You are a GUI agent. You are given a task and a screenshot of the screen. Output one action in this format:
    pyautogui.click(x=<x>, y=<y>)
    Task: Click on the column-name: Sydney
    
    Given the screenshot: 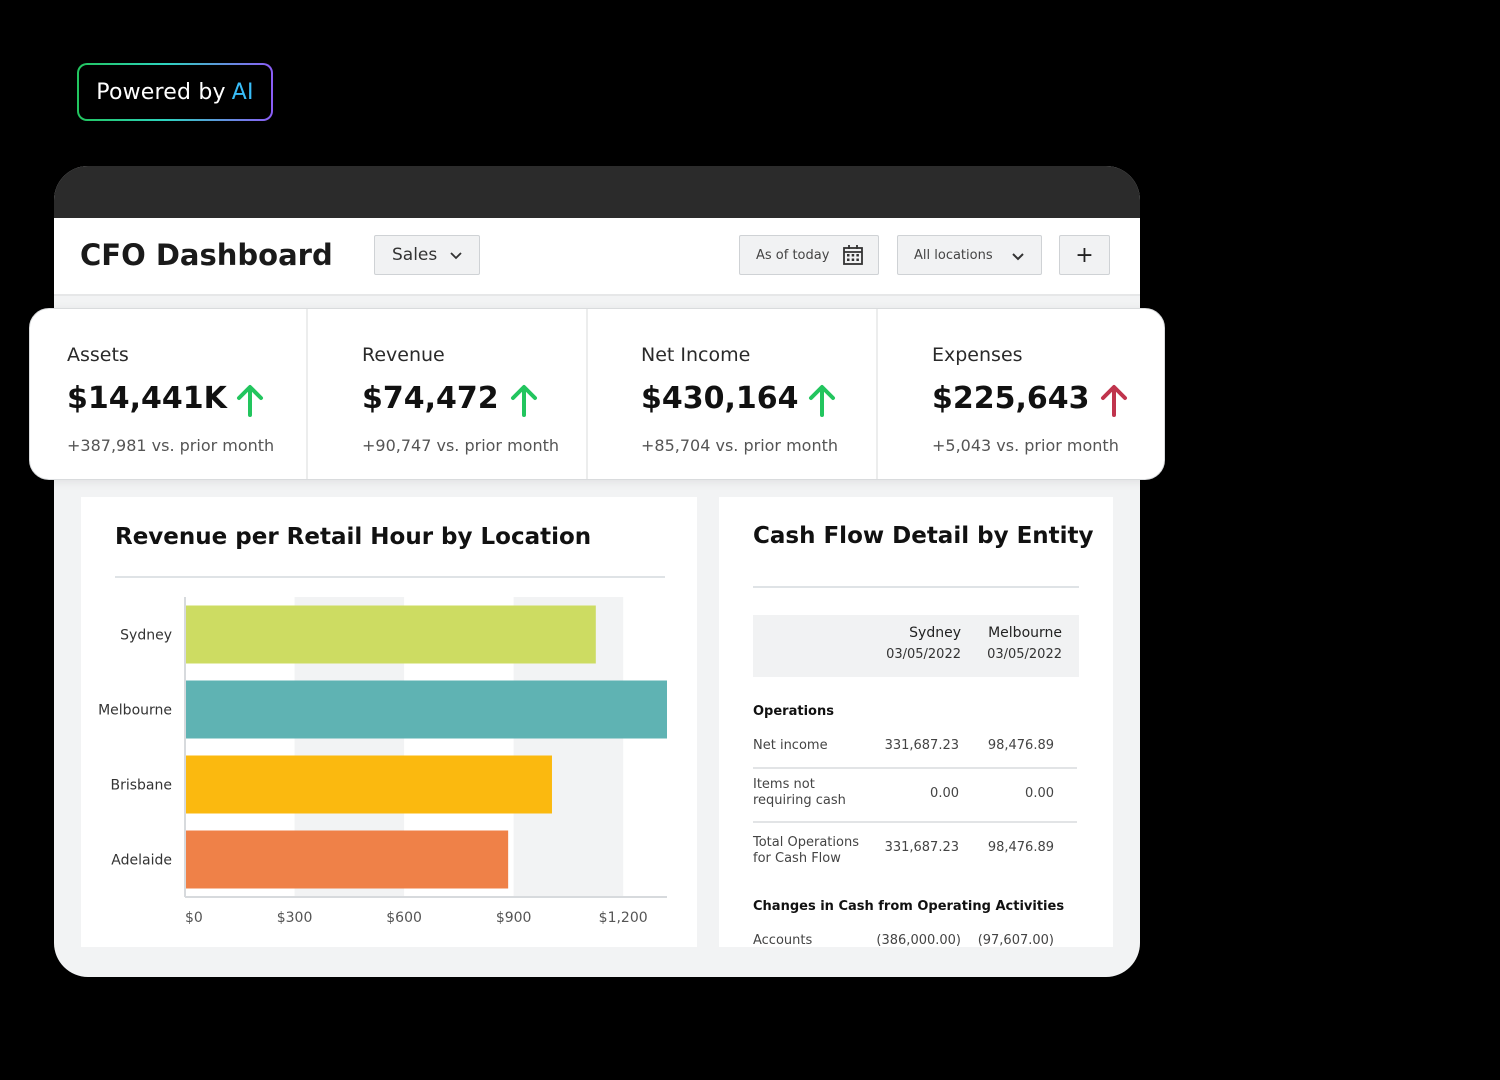 What is the action you would take?
    pyautogui.click(x=935, y=633)
    